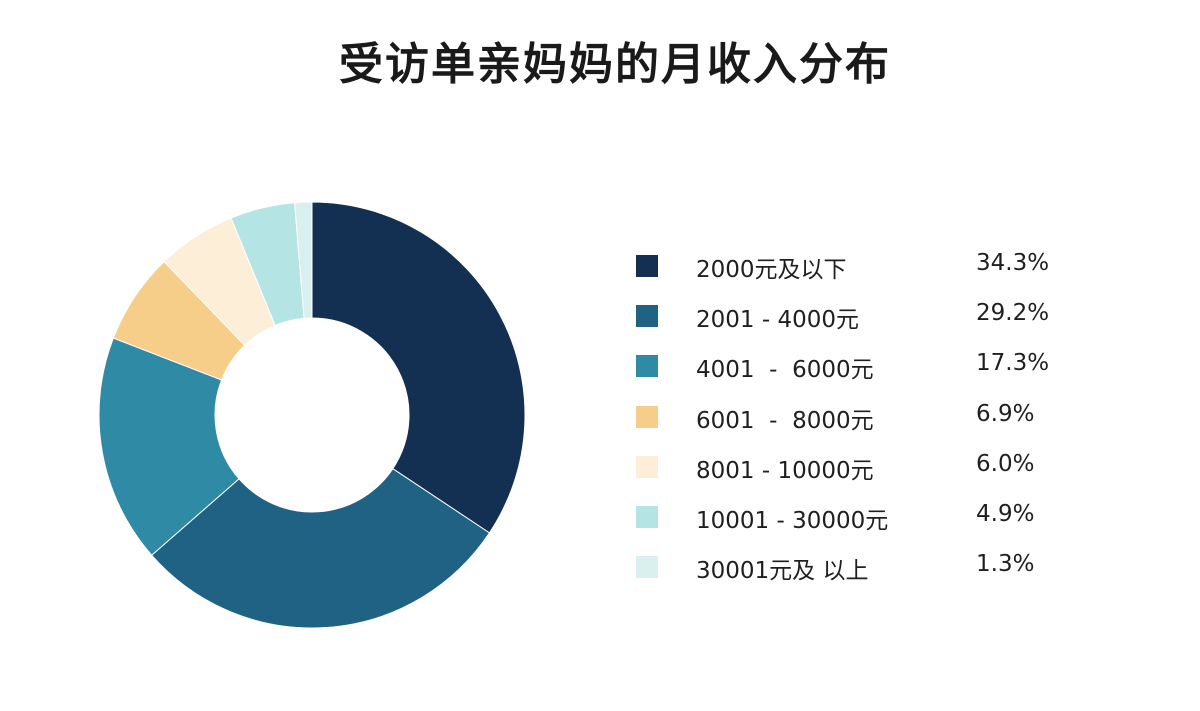  I want to click on legend-label: 2000元及以下, so click(771, 270).